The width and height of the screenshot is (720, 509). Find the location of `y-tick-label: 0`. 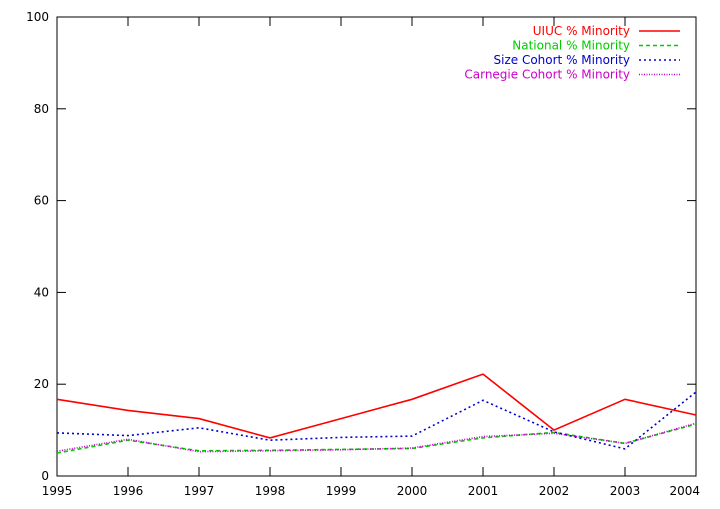

y-tick-label: 0 is located at coordinates (45, 476).